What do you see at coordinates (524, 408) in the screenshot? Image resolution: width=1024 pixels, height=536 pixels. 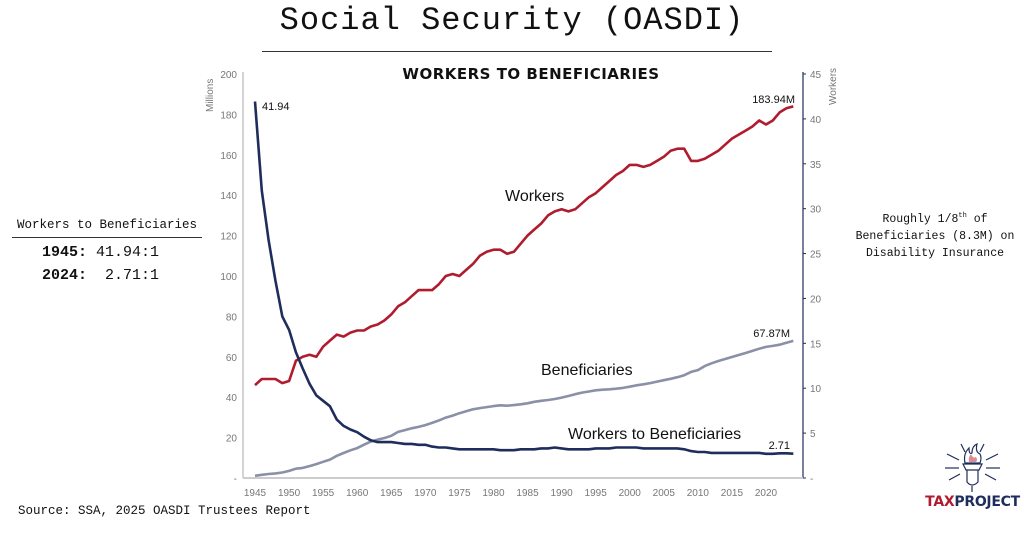 I see `beneficiaries-line` at bounding box center [524, 408].